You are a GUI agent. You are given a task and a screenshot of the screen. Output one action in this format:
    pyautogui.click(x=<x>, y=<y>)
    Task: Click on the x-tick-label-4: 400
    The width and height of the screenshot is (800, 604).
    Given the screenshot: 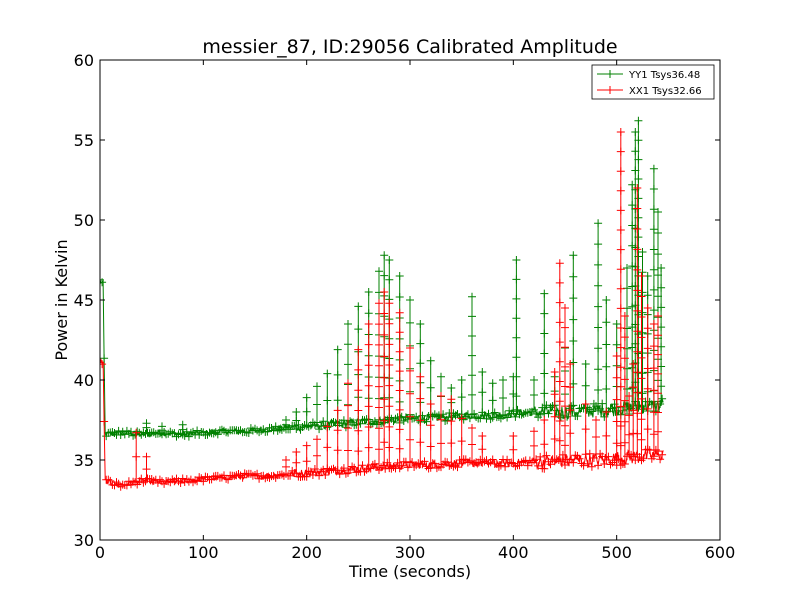 What is the action you would take?
    pyautogui.click(x=513, y=552)
    